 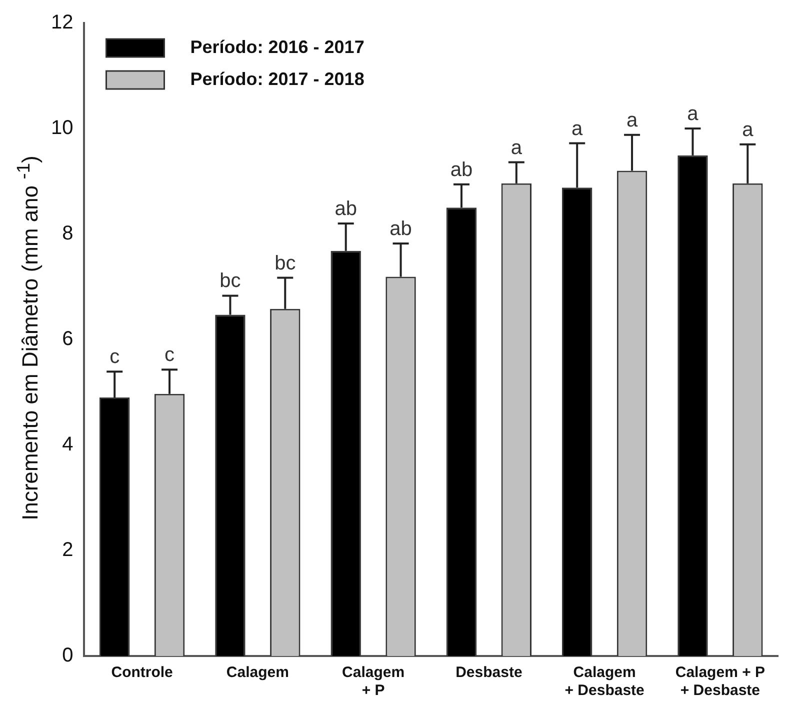 I want to click on x-tick-label: Calagem + P, so click(x=373, y=682).